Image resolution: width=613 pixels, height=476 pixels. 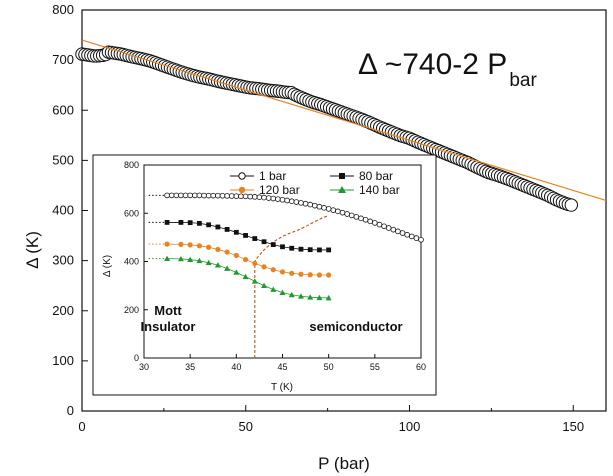 I want to click on inset-x-tick-label: 60, so click(x=421, y=367).